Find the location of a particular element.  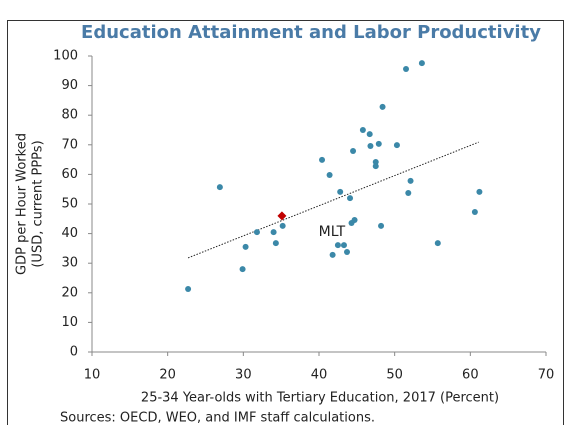

x-tick-label: 20 is located at coordinates (167, 375).